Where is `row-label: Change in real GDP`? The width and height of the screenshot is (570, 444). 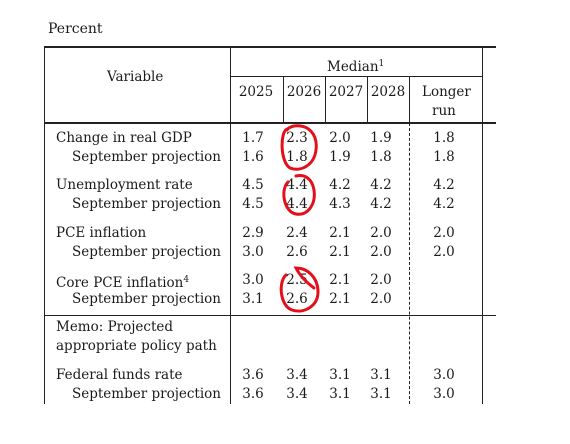
row-label: Change in real GDP is located at coordinates (124, 138).